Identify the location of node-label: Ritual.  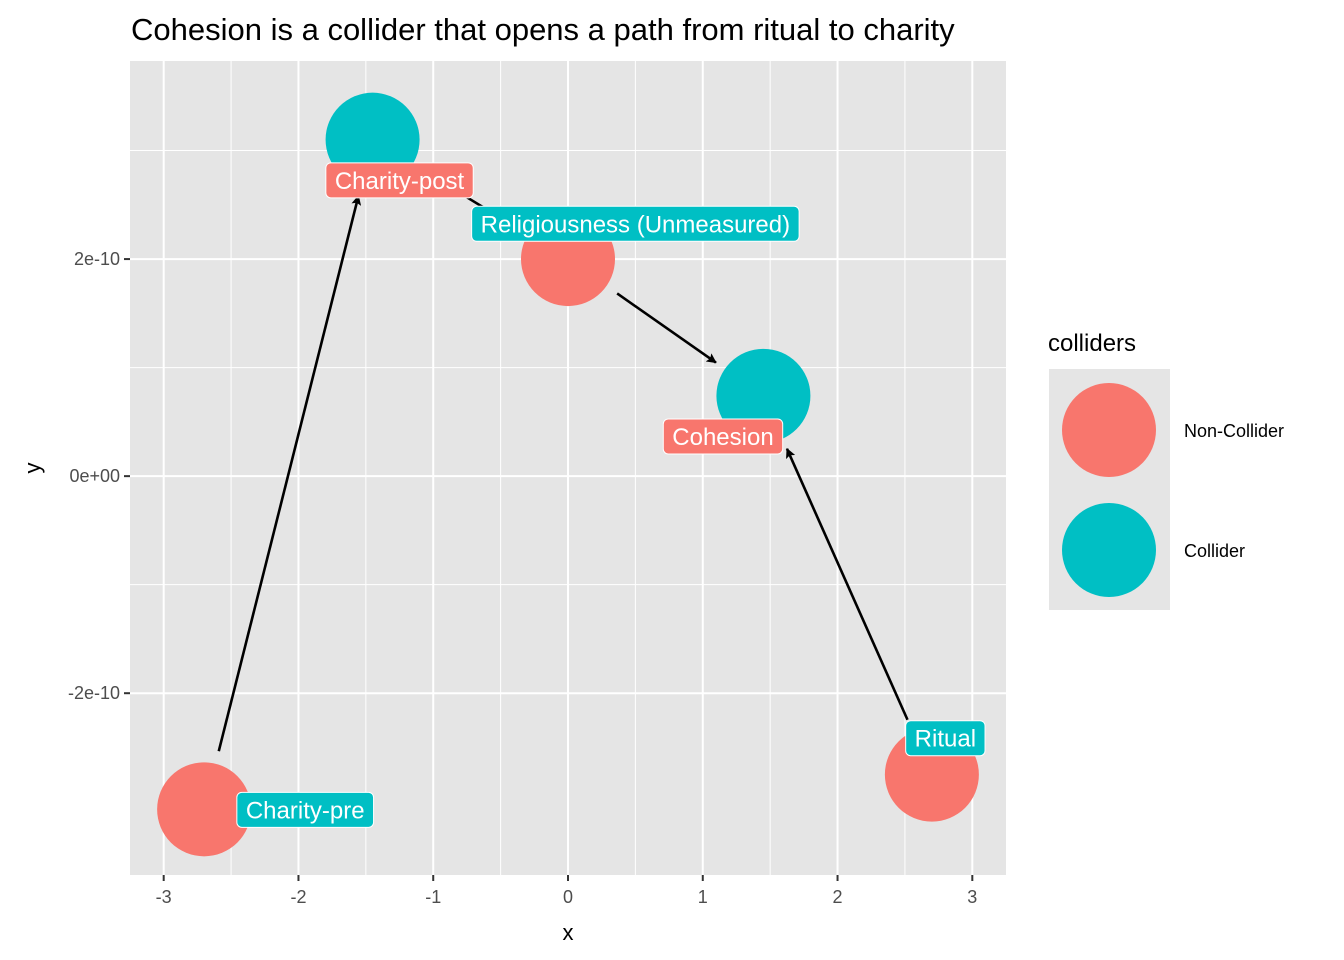
(945, 738).